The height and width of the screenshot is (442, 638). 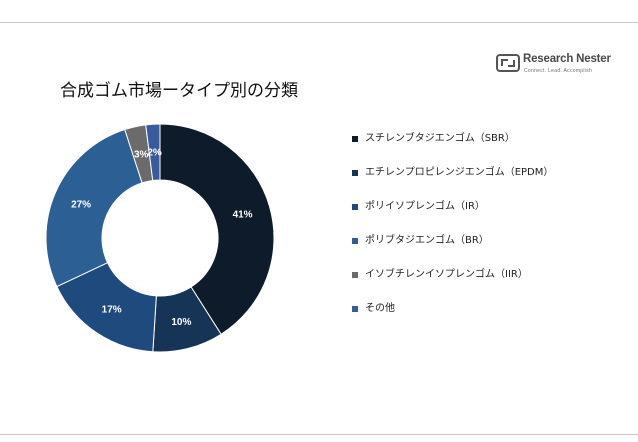 What do you see at coordinates (355, 275) in the screenshot?
I see `legend-swatch-iir` at bounding box center [355, 275].